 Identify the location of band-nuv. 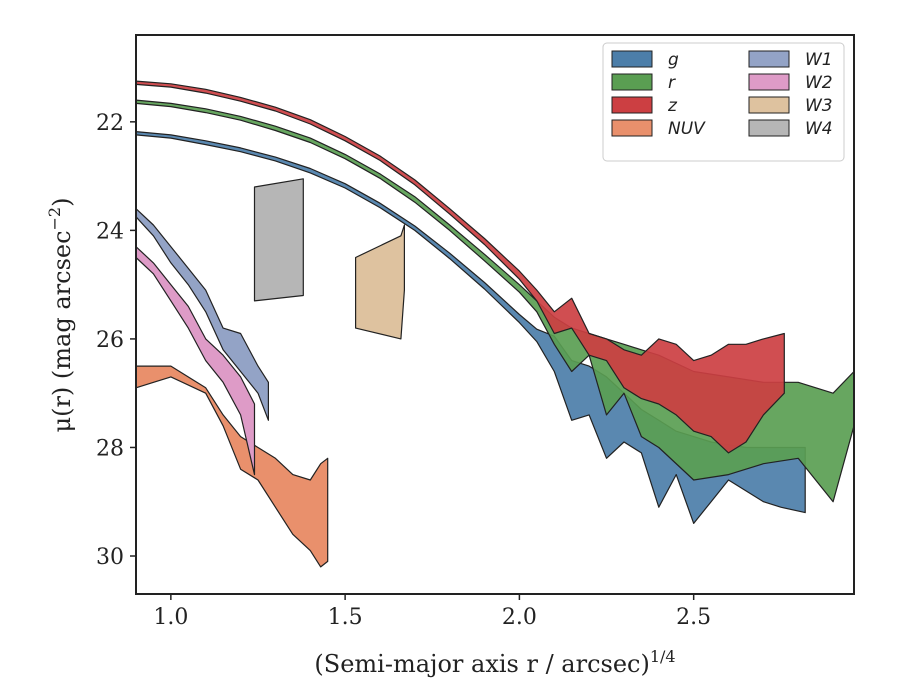
(232, 466).